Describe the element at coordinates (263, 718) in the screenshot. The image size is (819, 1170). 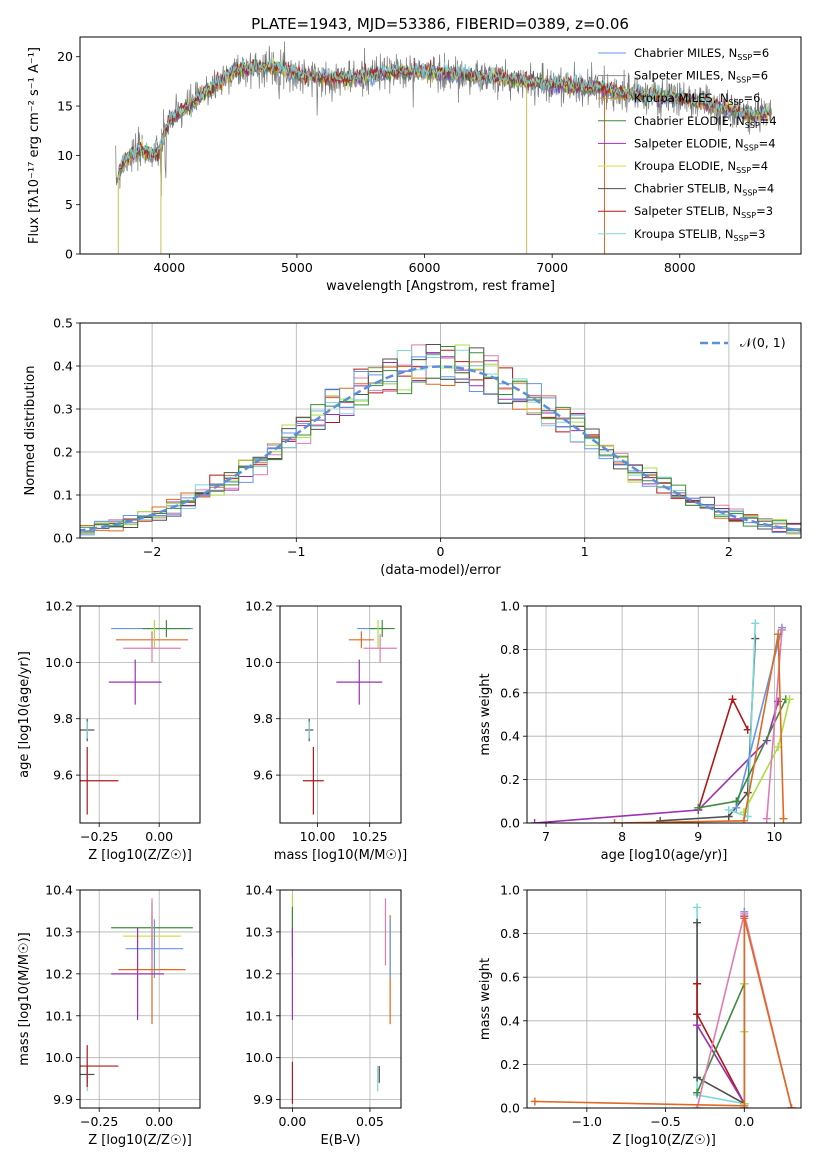
I see `y-tick-label: 9.8` at that location.